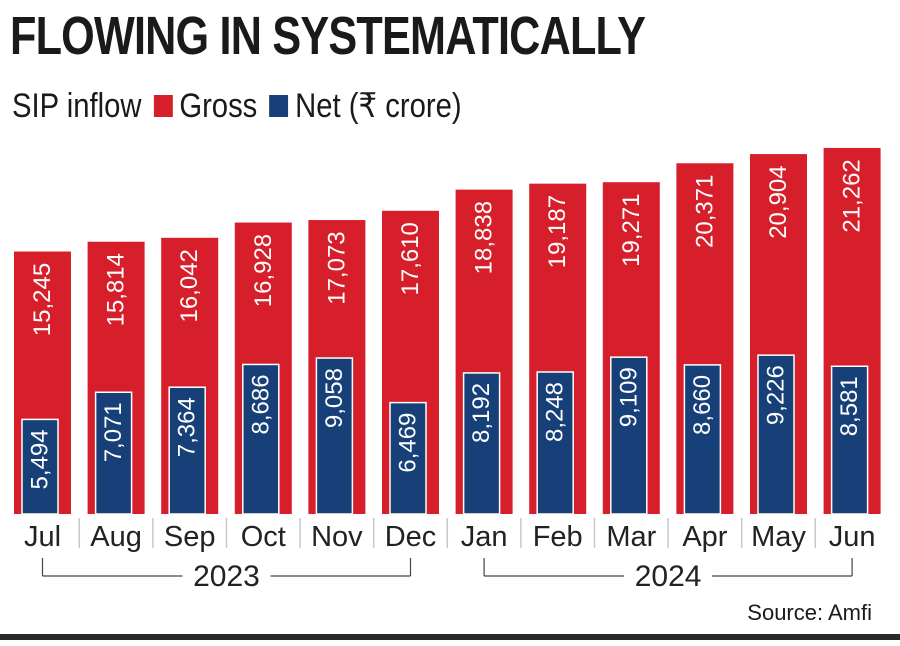 Image resolution: width=900 pixels, height=646 pixels. What do you see at coordinates (408, 443) in the screenshot?
I see `net-value-label: 6,469` at bounding box center [408, 443].